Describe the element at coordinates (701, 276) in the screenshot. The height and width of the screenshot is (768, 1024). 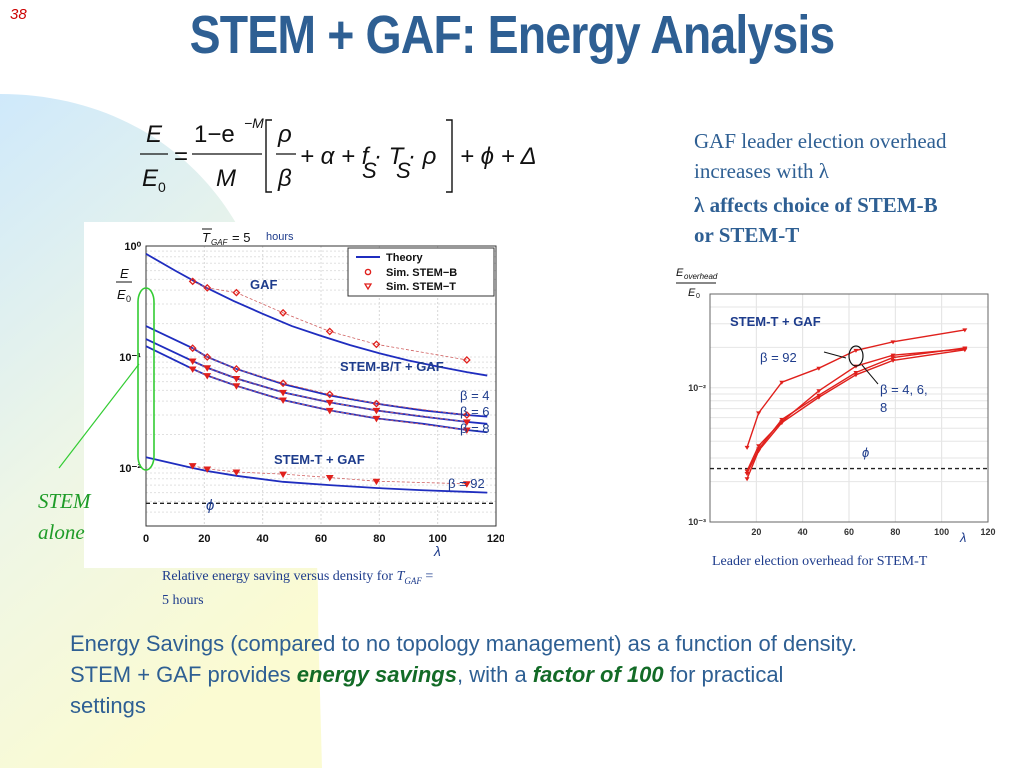
I see `right-ylabel-num-sub: overhead` at that location.